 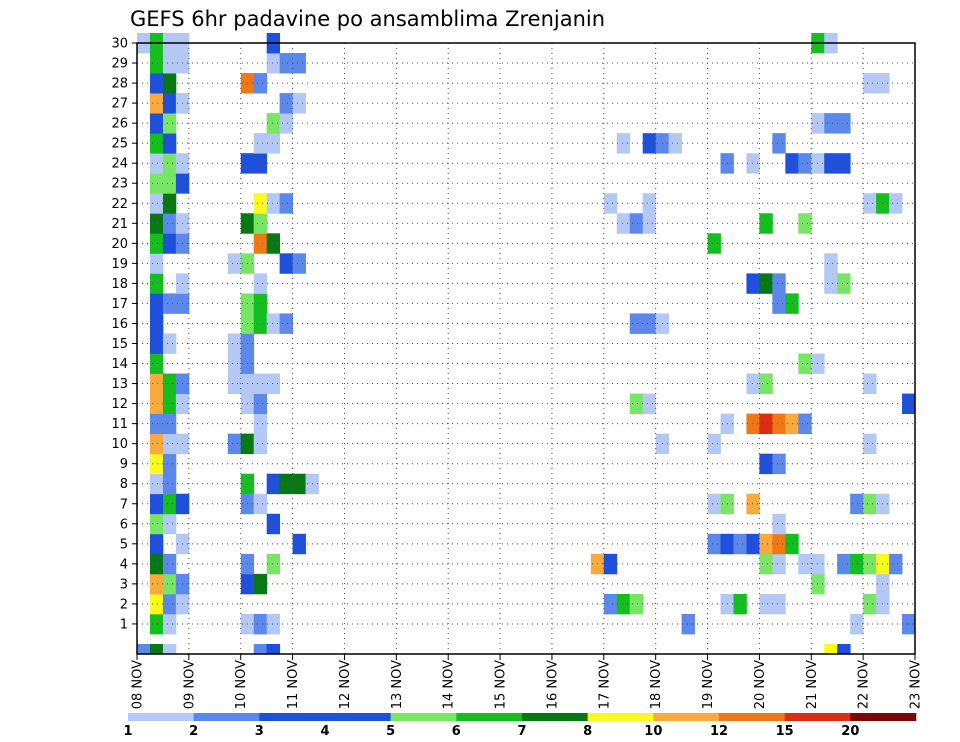 What do you see at coordinates (119, 384) in the screenshot?
I see `y-tick-label: 13` at bounding box center [119, 384].